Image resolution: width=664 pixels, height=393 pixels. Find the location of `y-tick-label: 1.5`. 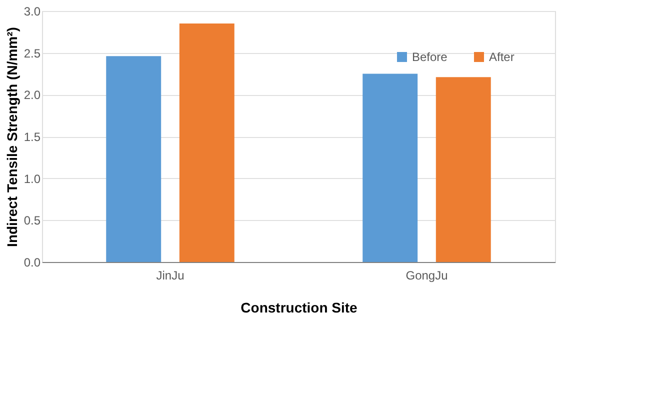

y-tick-label: 1.5 is located at coordinates (32, 137).